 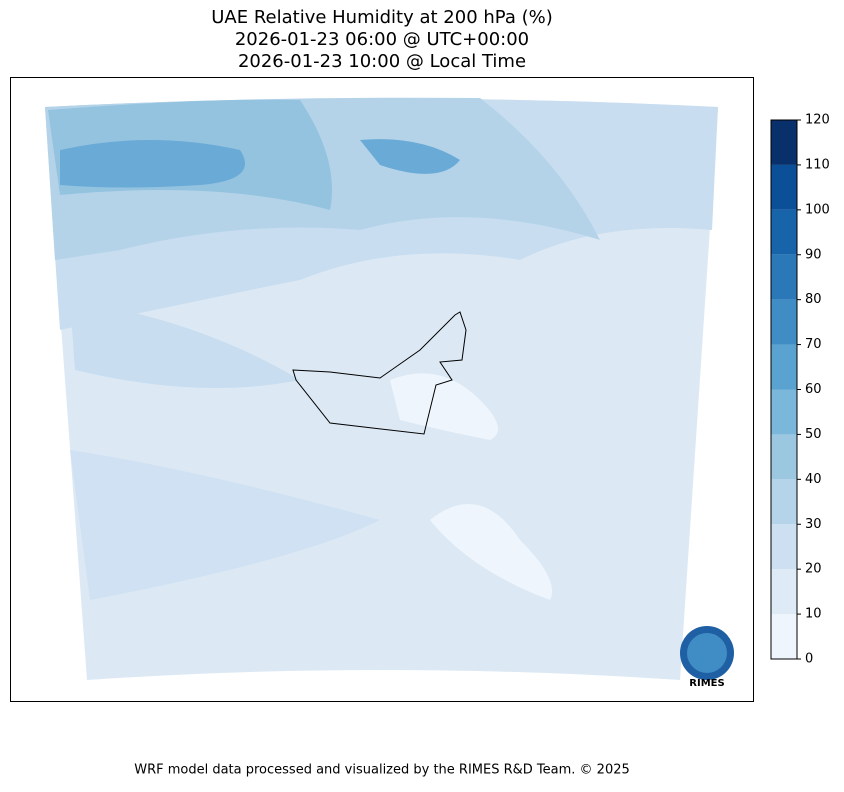 I want to click on colorbar-tick-label: 20, so click(x=813, y=569).